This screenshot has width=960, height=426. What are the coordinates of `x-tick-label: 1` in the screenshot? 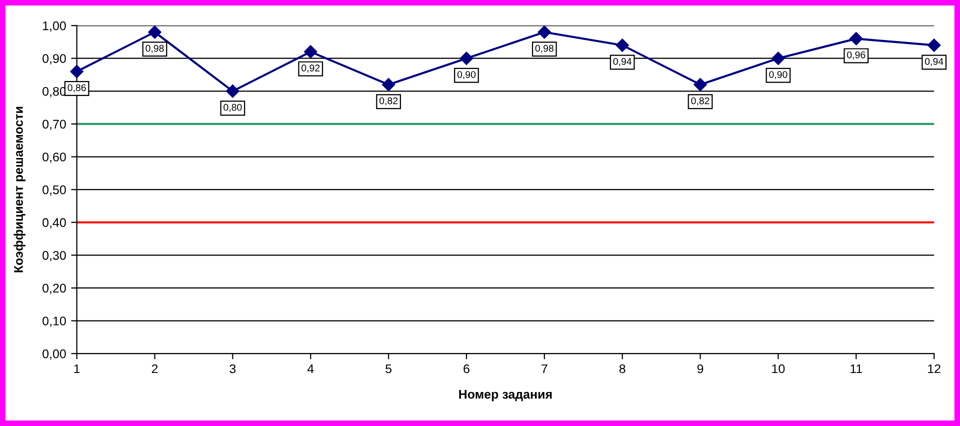 It's located at (77, 369).